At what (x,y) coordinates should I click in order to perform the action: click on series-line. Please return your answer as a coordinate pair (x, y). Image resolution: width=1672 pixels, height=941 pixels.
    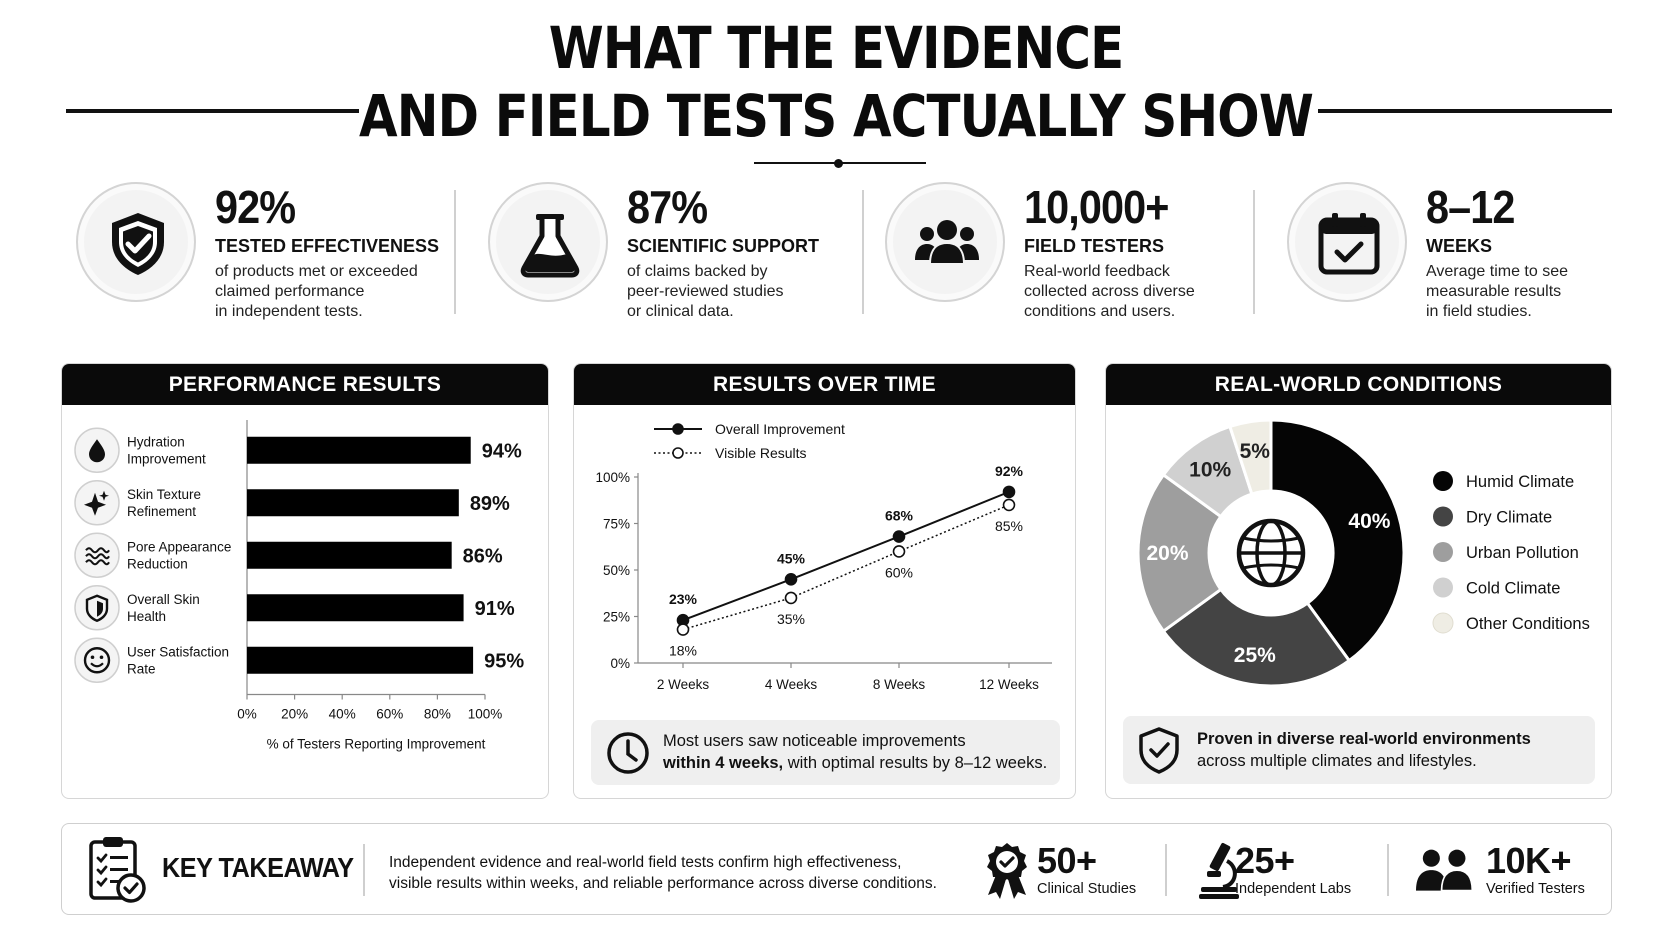
    Looking at the image, I should click on (846, 567).